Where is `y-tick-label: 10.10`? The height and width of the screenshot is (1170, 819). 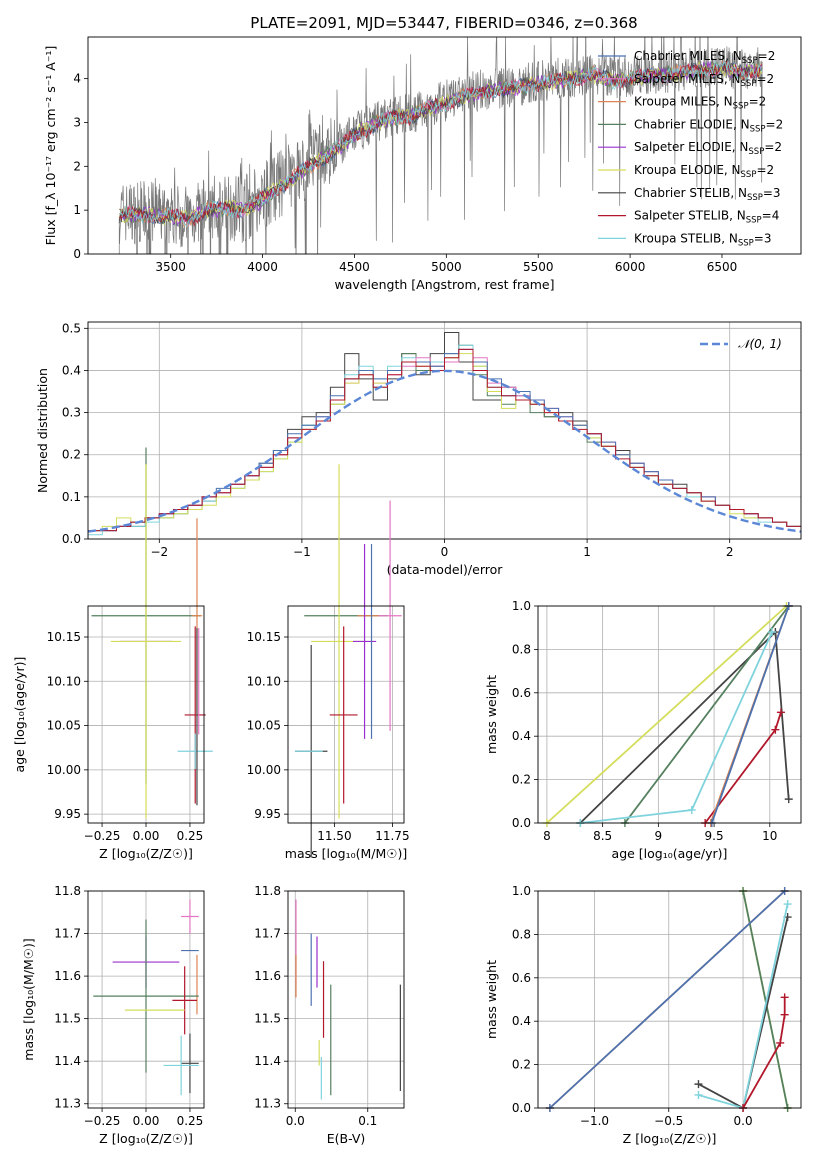 y-tick-label: 10.10 is located at coordinates (264, 681).